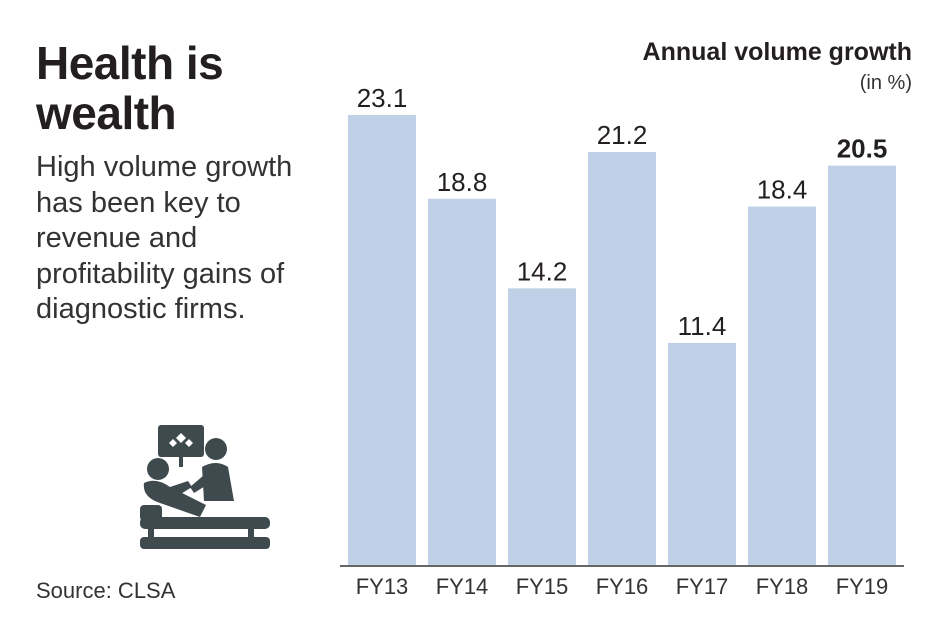  I want to click on x-tick-fy15: FY15, so click(542, 586).